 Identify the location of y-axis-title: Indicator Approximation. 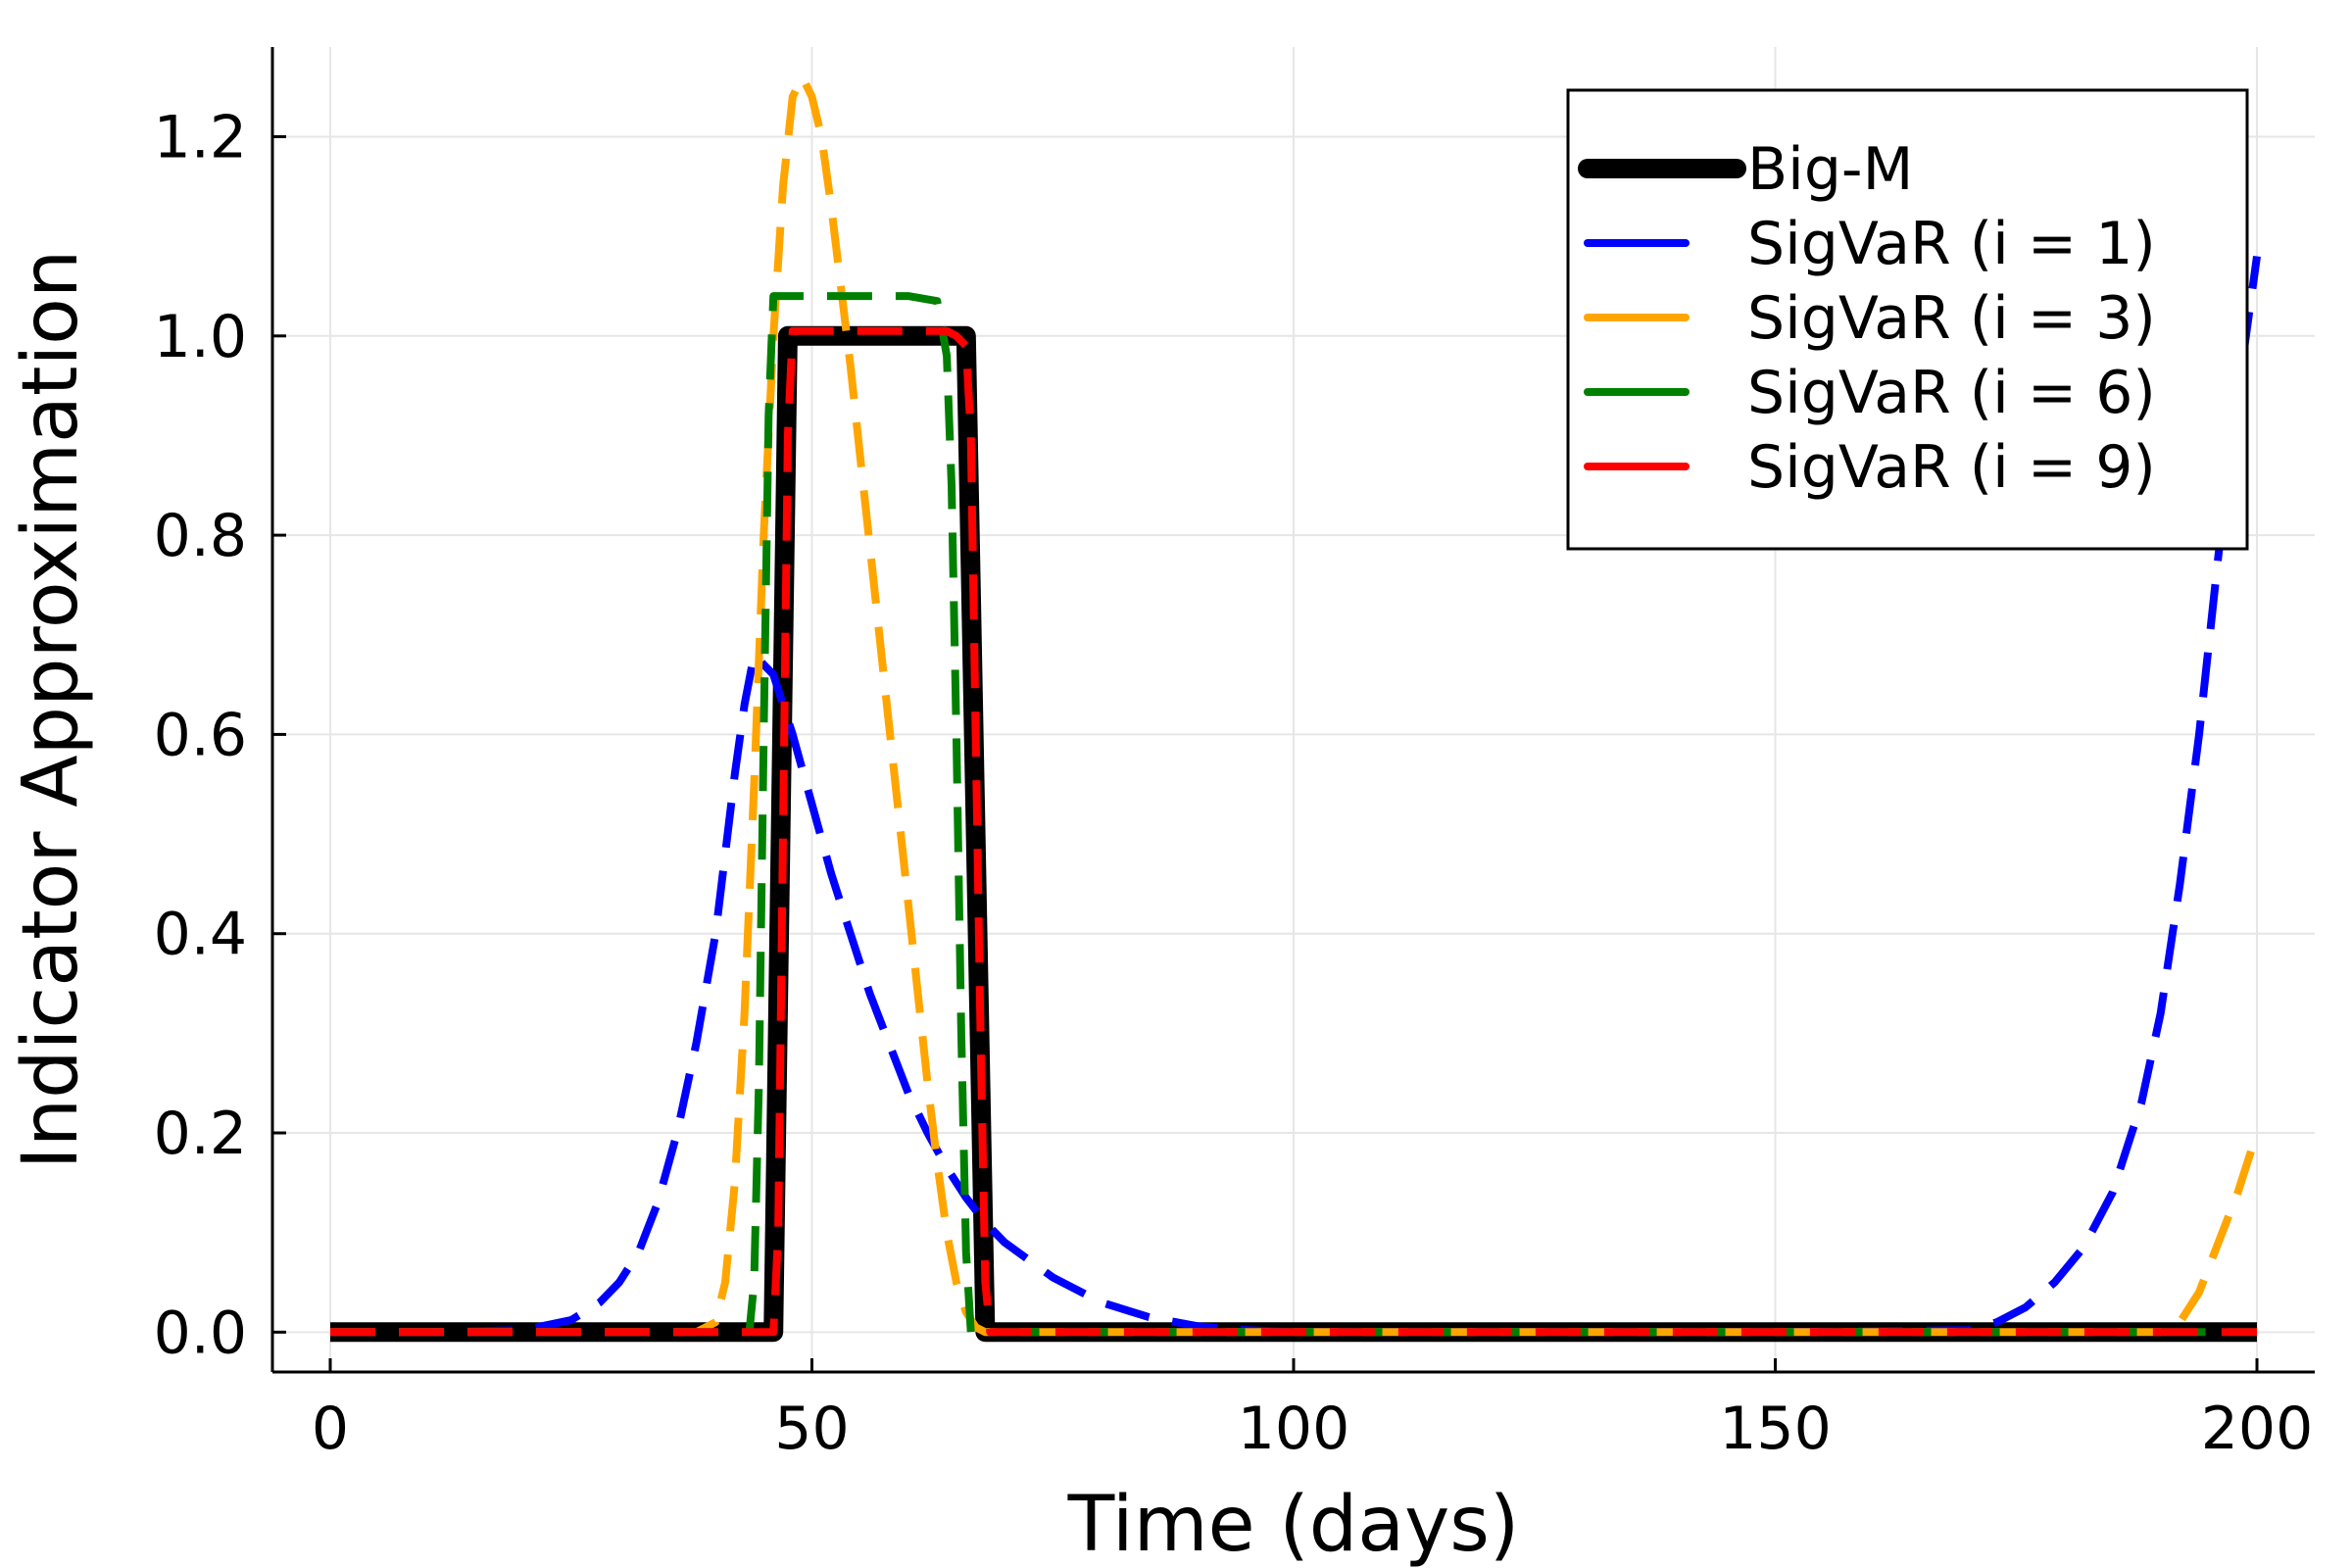
(51, 710).